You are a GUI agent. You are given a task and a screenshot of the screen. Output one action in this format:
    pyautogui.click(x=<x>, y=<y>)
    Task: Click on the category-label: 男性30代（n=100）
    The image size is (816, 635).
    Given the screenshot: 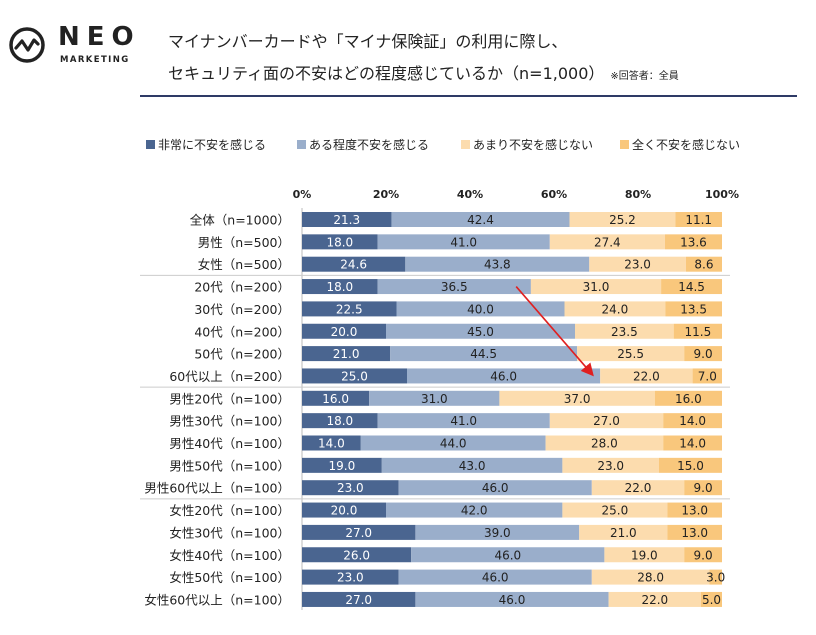 What is the action you would take?
    pyautogui.click(x=229, y=421)
    